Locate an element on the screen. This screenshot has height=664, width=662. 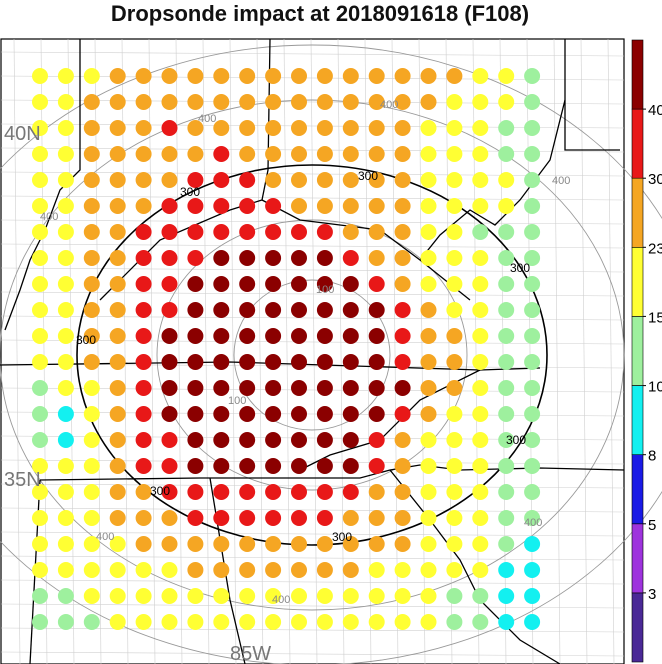
ring-label-400-e: 400 is located at coordinates (561, 181).